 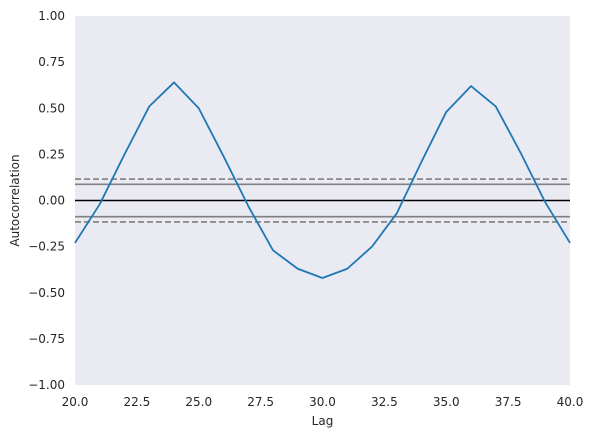 I want to click on x-tick-label: 40.0, so click(x=570, y=402).